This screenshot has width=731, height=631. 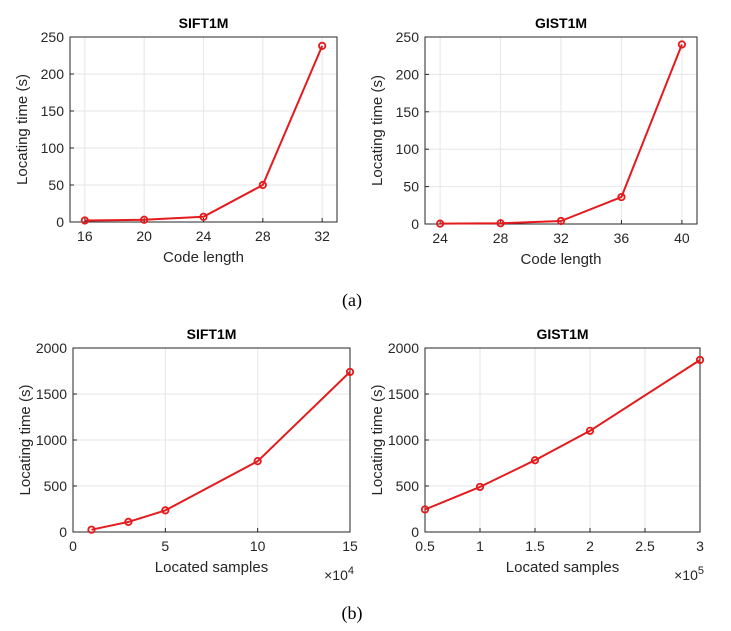 I want to click on x-tick-label: 5, so click(x=165, y=546).